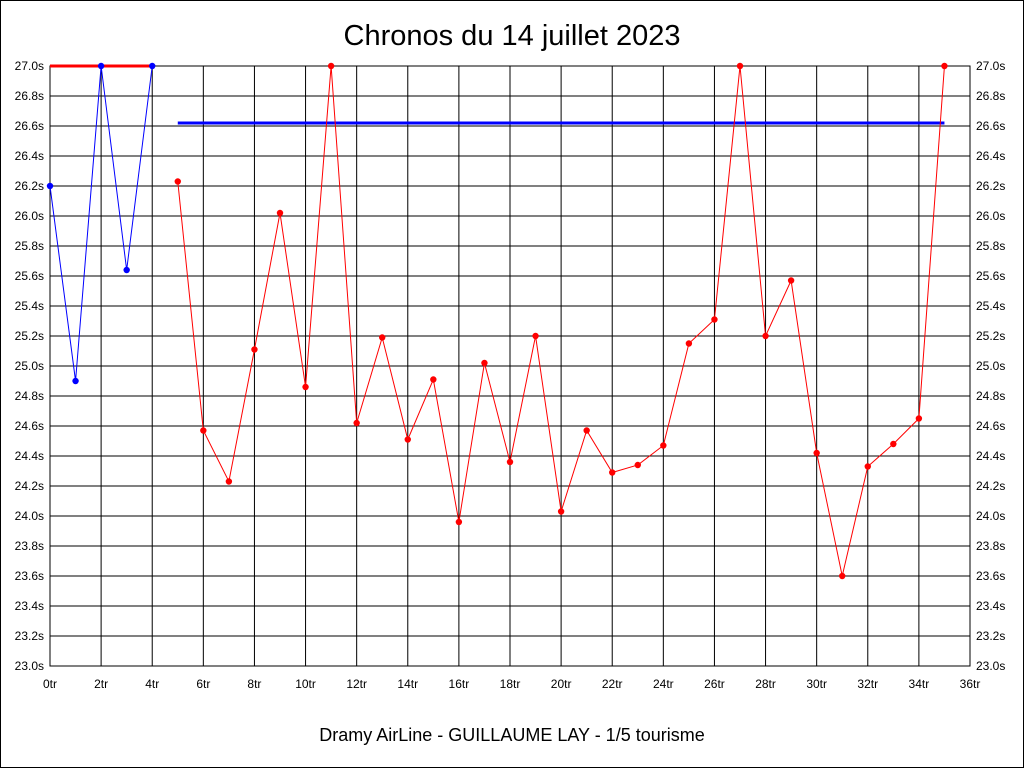 Image resolution: width=1024 pixels, height=768 pixels. I want to click on y-tick-label-right: 23.8s, so click(990, 546).